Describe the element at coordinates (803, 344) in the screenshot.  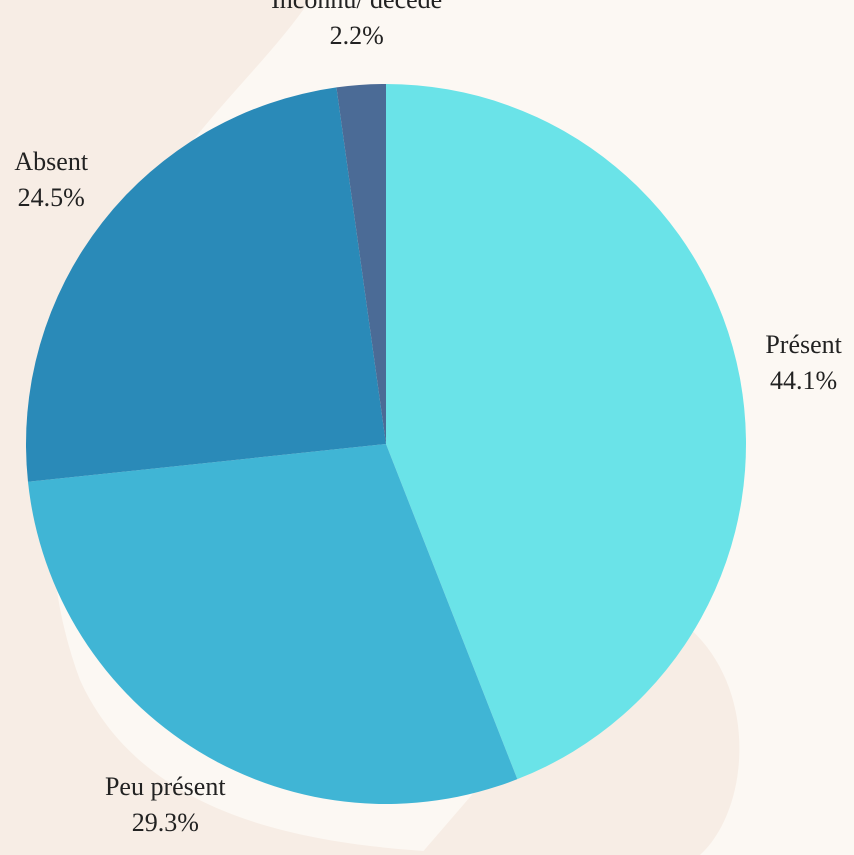
I see `slice-label: Présent` at that location.